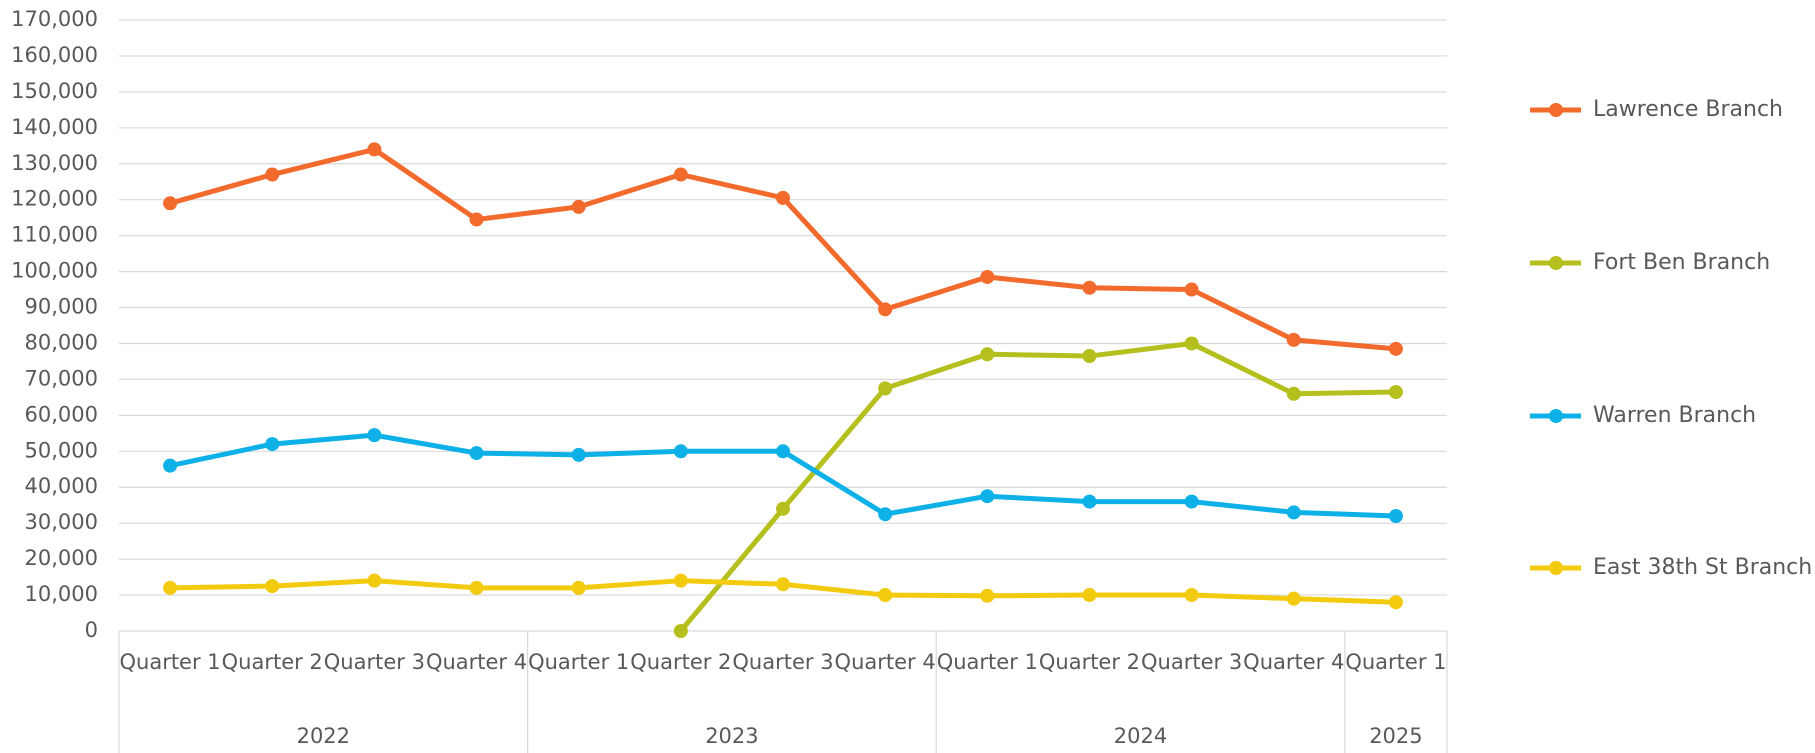 Image resolution: width=1815 pixels, height=753 pixels. I want to click on y-tick-label: 160,000, so click(54, 55).